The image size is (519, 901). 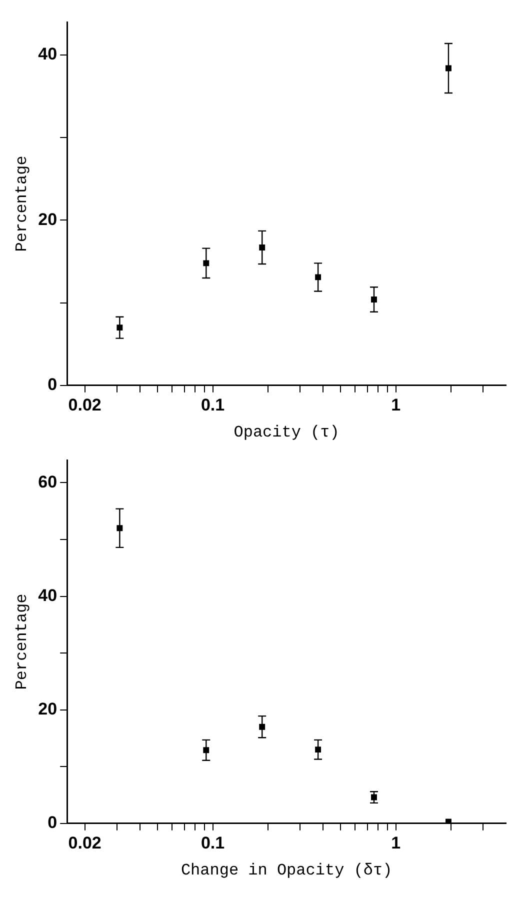 What do you see at coordinates (48, 482) in the screenshot?
I see `y-tick-label: 60` at bounding box center [48, 482].